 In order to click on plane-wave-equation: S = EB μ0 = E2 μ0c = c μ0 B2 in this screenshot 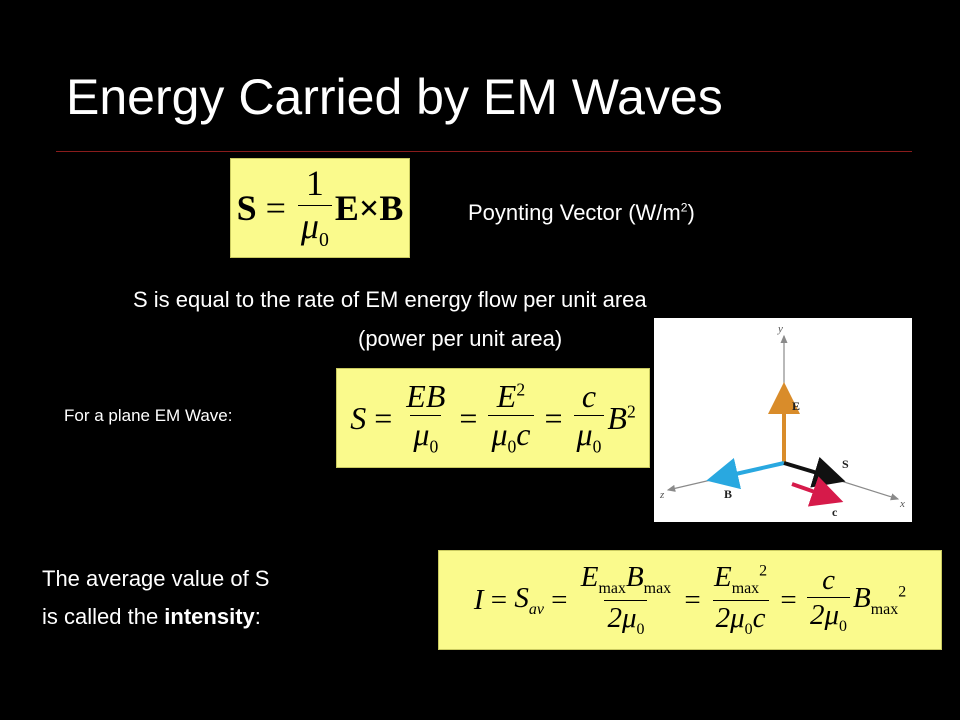, I will do `click(493, 418)`.